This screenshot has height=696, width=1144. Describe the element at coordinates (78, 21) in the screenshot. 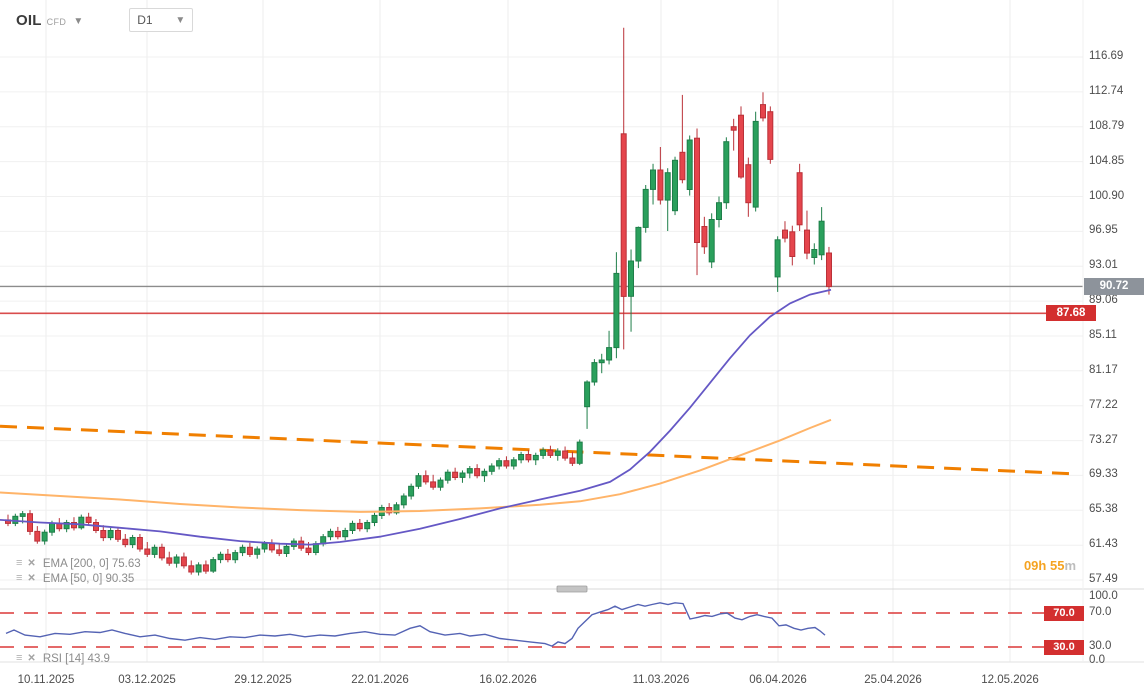

I see `instrument-dropdown-caret-icon: ▼` at that location.